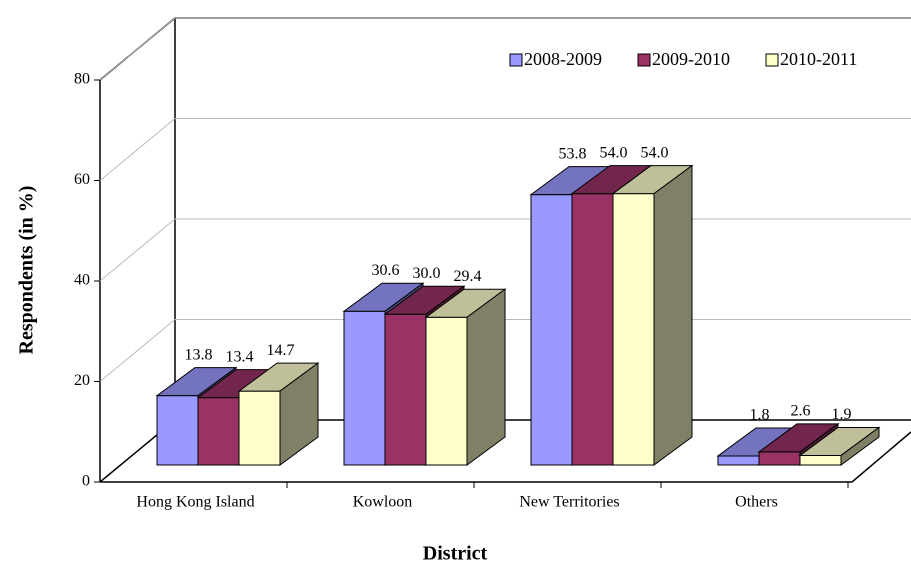 Image resolution: width=911 pixels, height=567 pixels. What do you see at coordinates (760, 415) in the screenshot?
I see `value-label: 1.8` at bounding box center [760, 415].